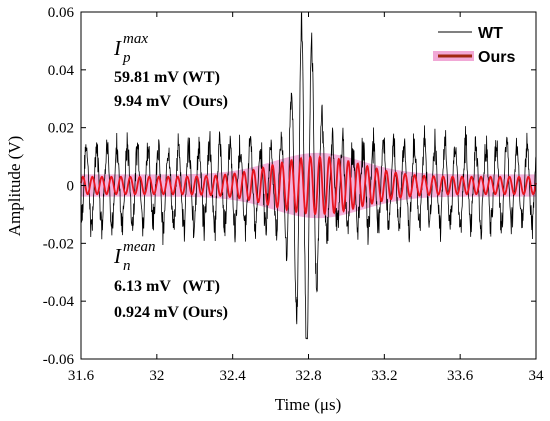 The width and height of the screenshot is (550, 421). What do you see at coordinates (384, 376) in the screenshot?
I see `x-tick-label: 33.2` at bounding box center [384, 376].